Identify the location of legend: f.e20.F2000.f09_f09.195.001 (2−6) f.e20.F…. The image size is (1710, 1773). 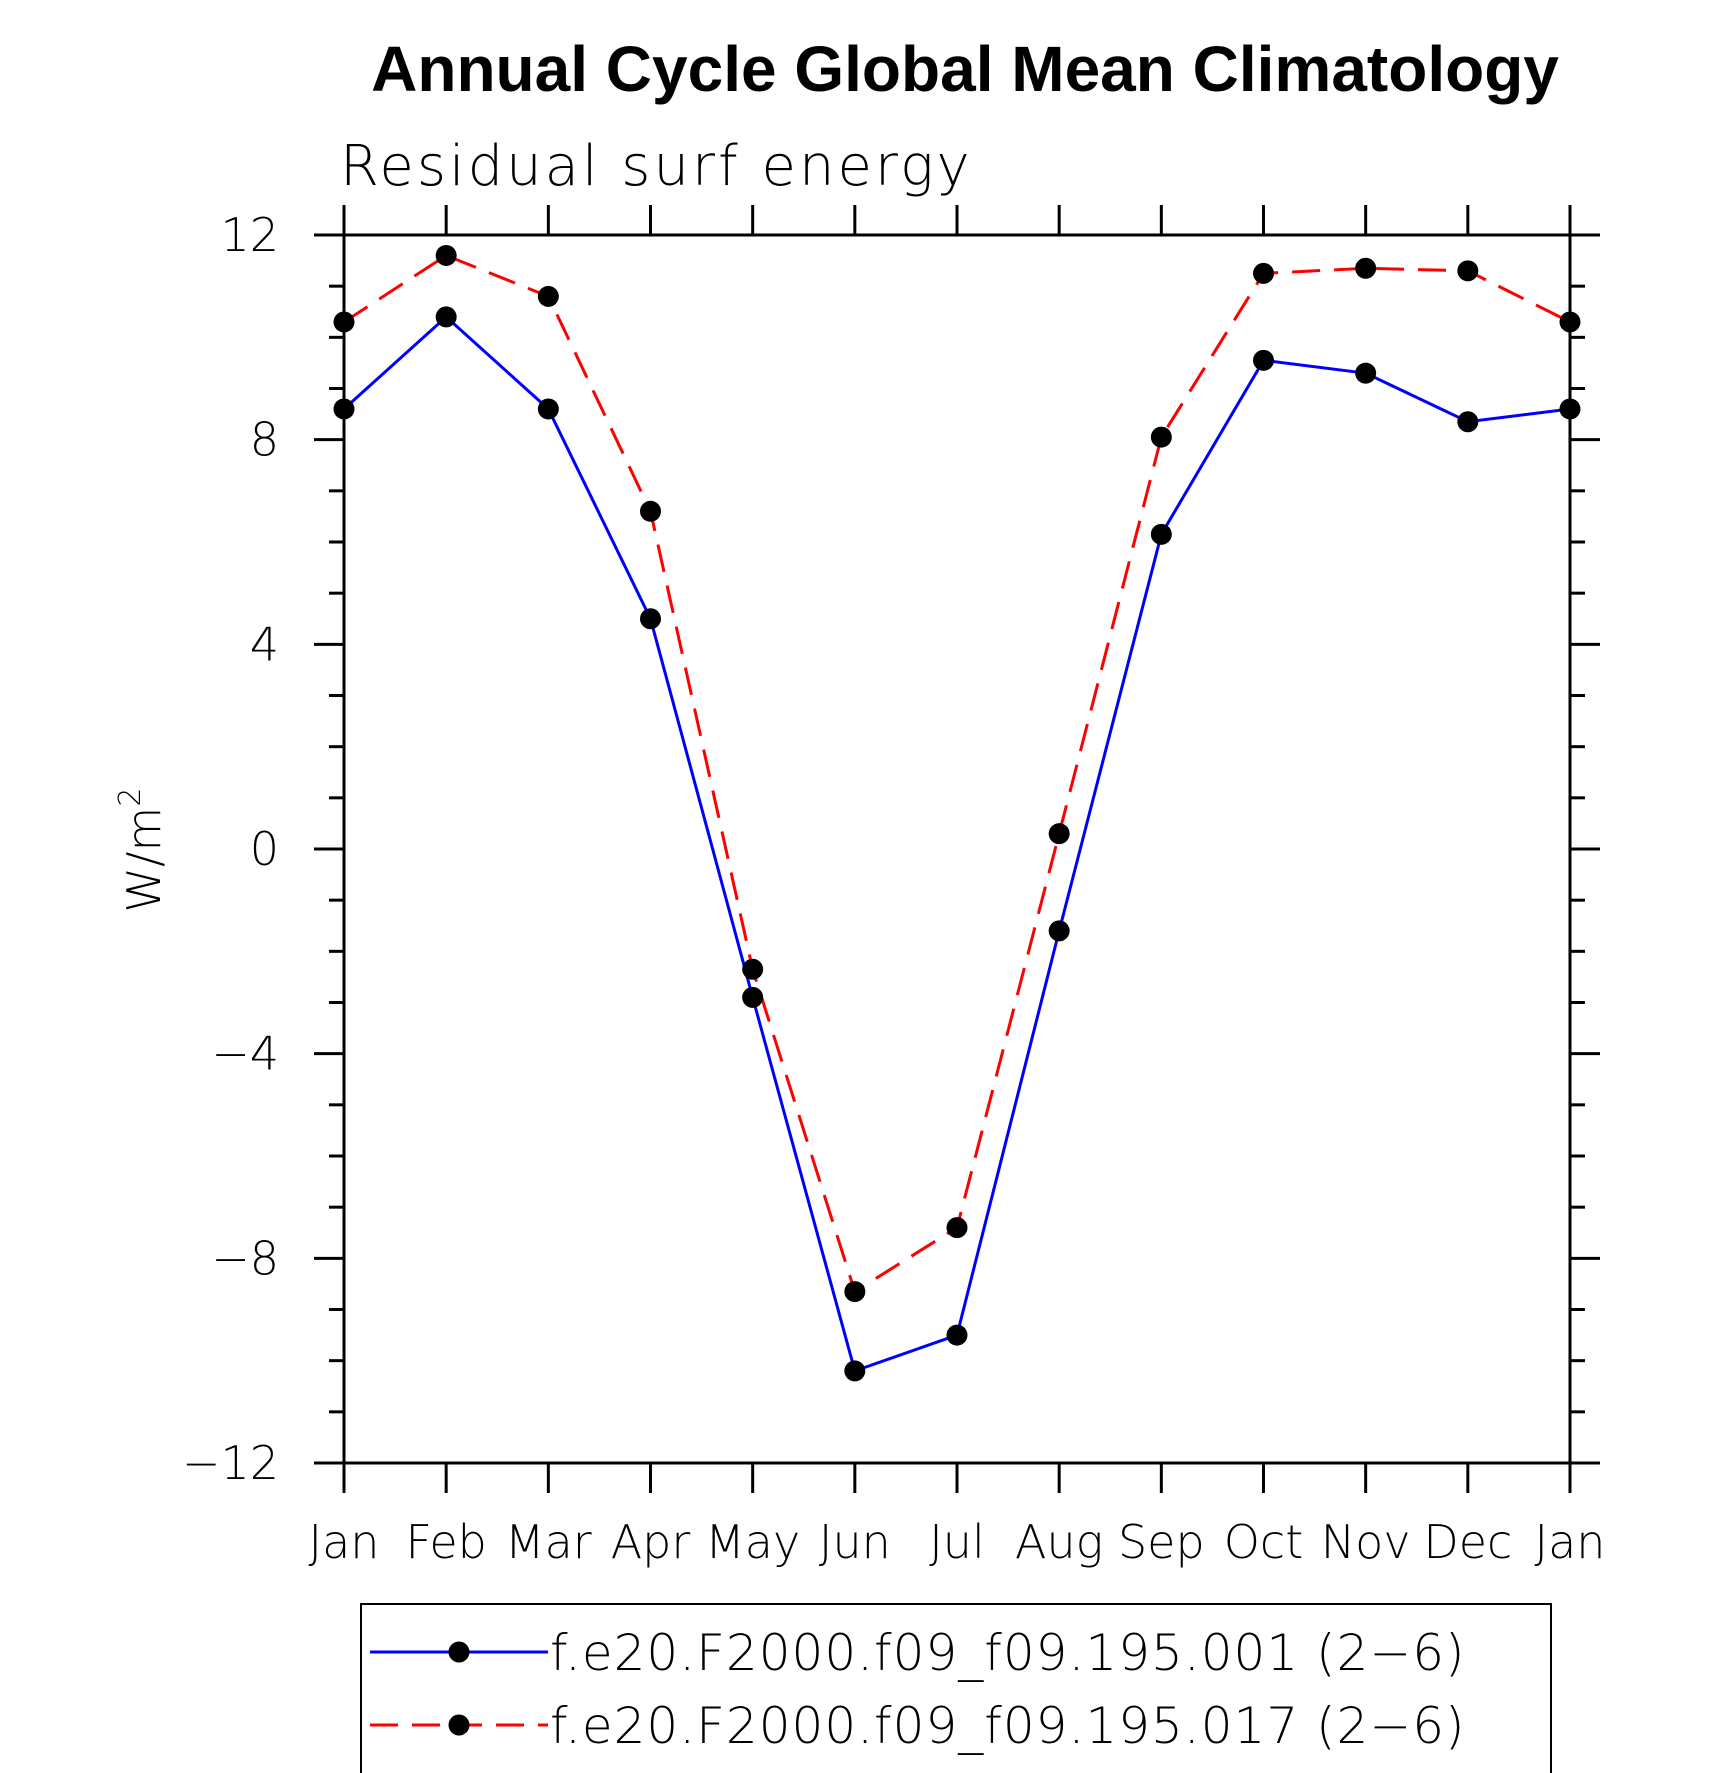
(956, 1688).